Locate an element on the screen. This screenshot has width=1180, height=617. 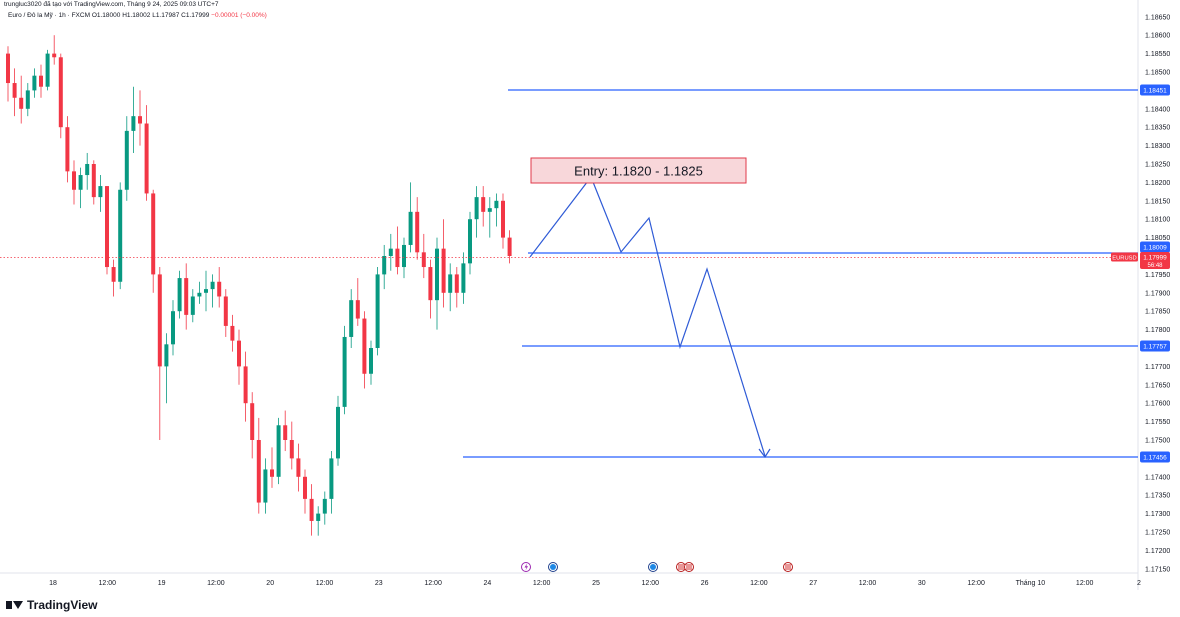
tradingview-brand: TradingView is located at coordinates (51, 605).